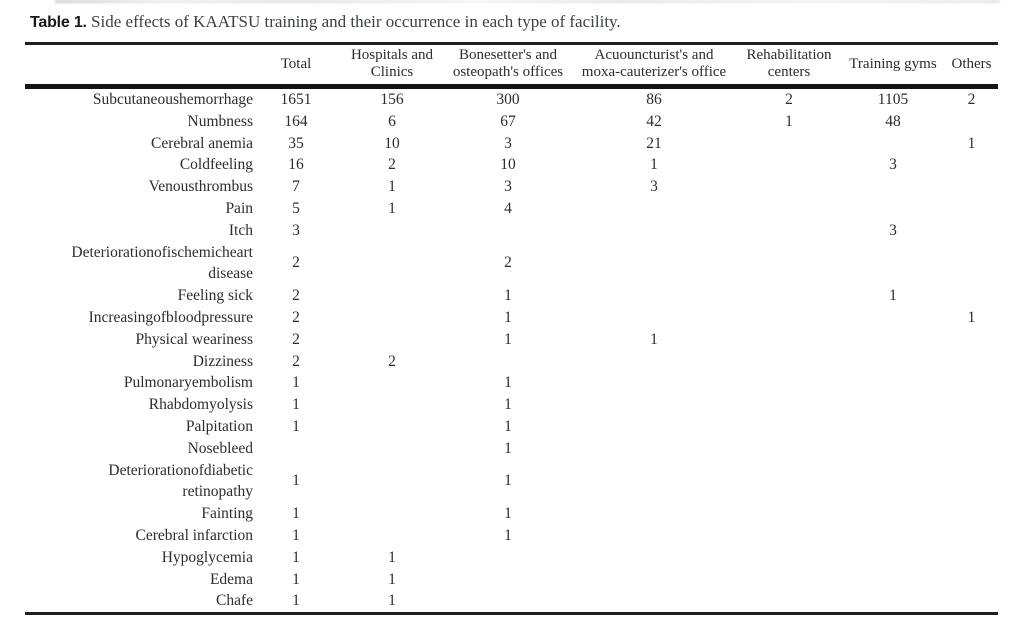 This screenshot has height=634, width=1024. What do you see at coordinates (170, 317) in the screenshot?
I see `side-effect-label: Increasingofbloodpressure` at bounding box center [170, 317].